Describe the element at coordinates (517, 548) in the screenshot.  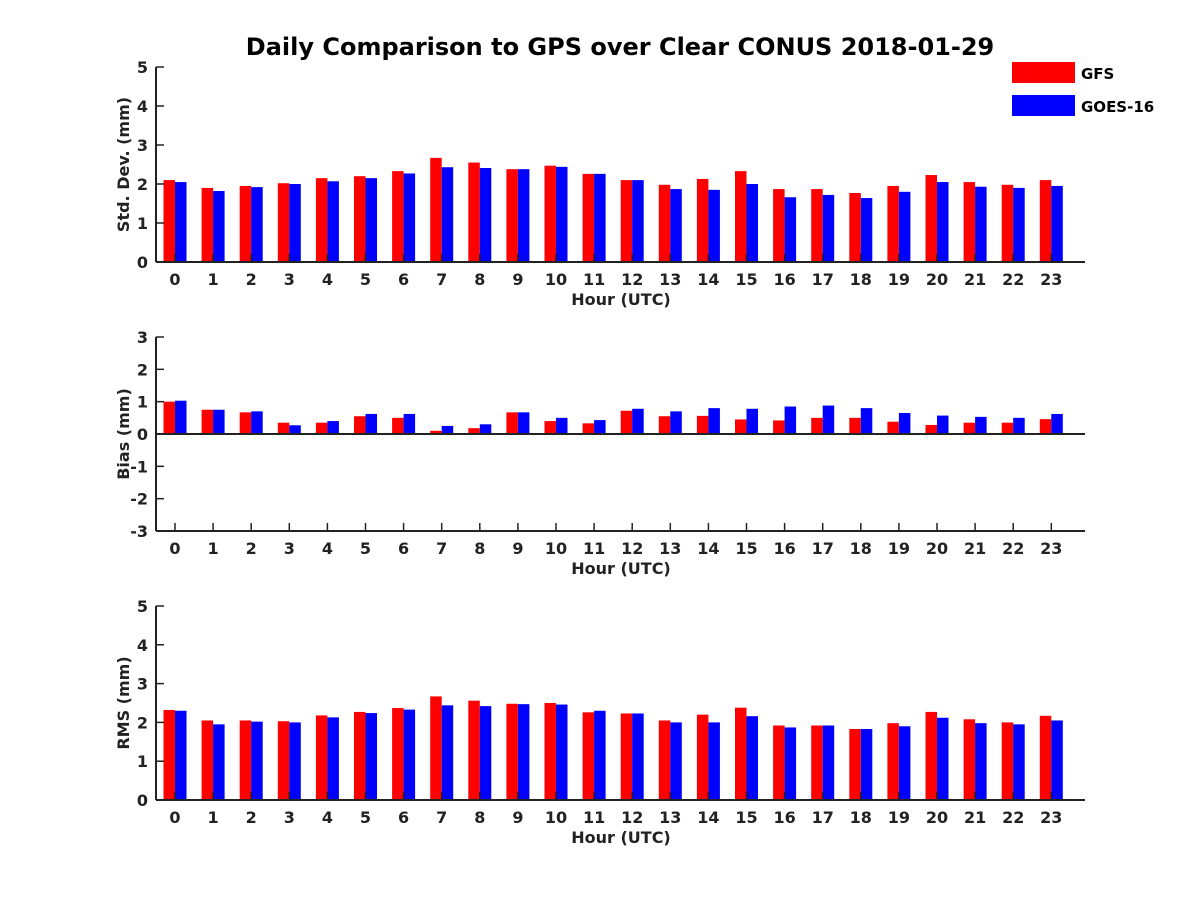
I see `x-tick-label-bias: 9` at that location.